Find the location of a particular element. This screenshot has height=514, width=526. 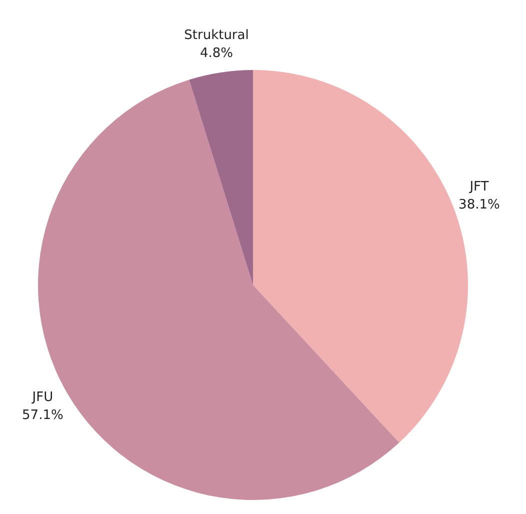

data-label: 4.8% is located at coordinates (217, 54).